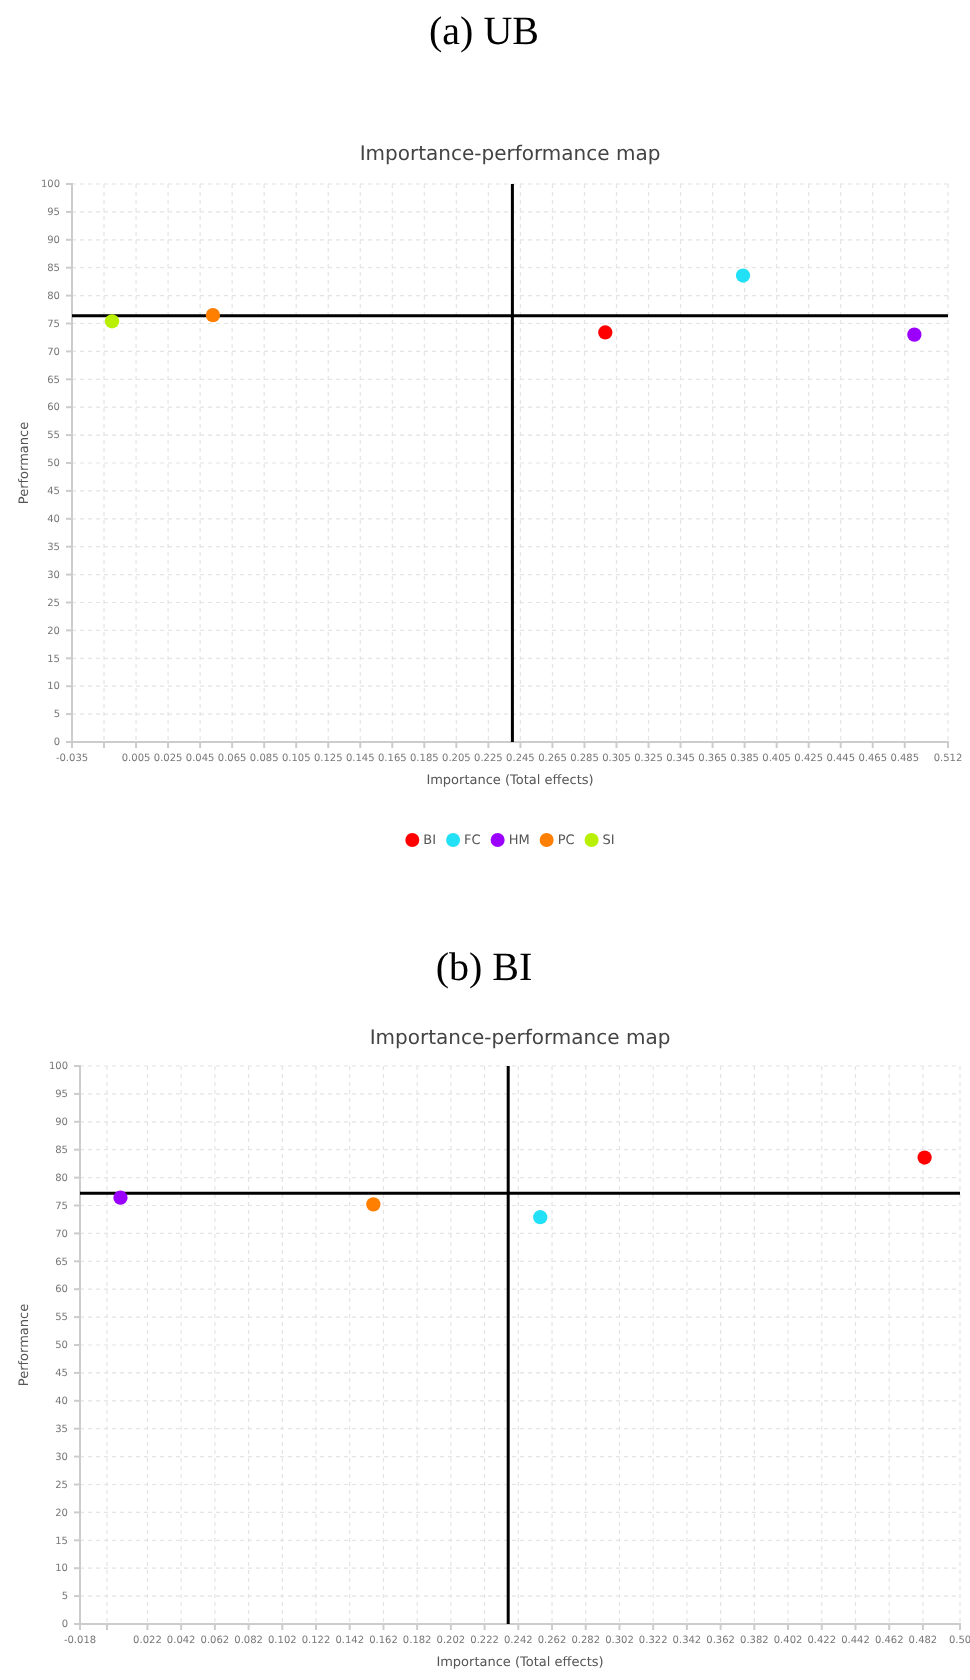  I want to click on chart-title: (b) BI, so click(484, 968).